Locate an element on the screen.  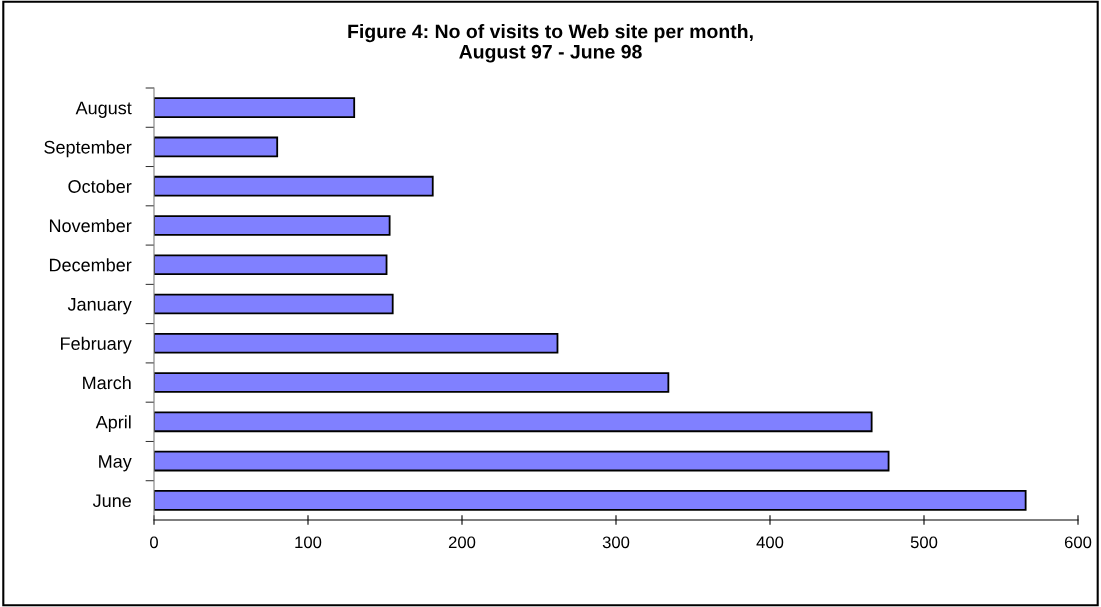
y-tick-label: April is located at coordinates (113, 424).